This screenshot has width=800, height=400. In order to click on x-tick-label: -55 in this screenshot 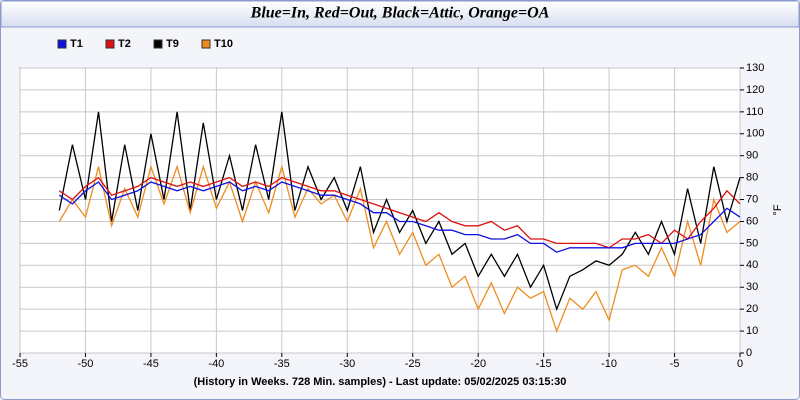, I will do `click(20, 364)`.